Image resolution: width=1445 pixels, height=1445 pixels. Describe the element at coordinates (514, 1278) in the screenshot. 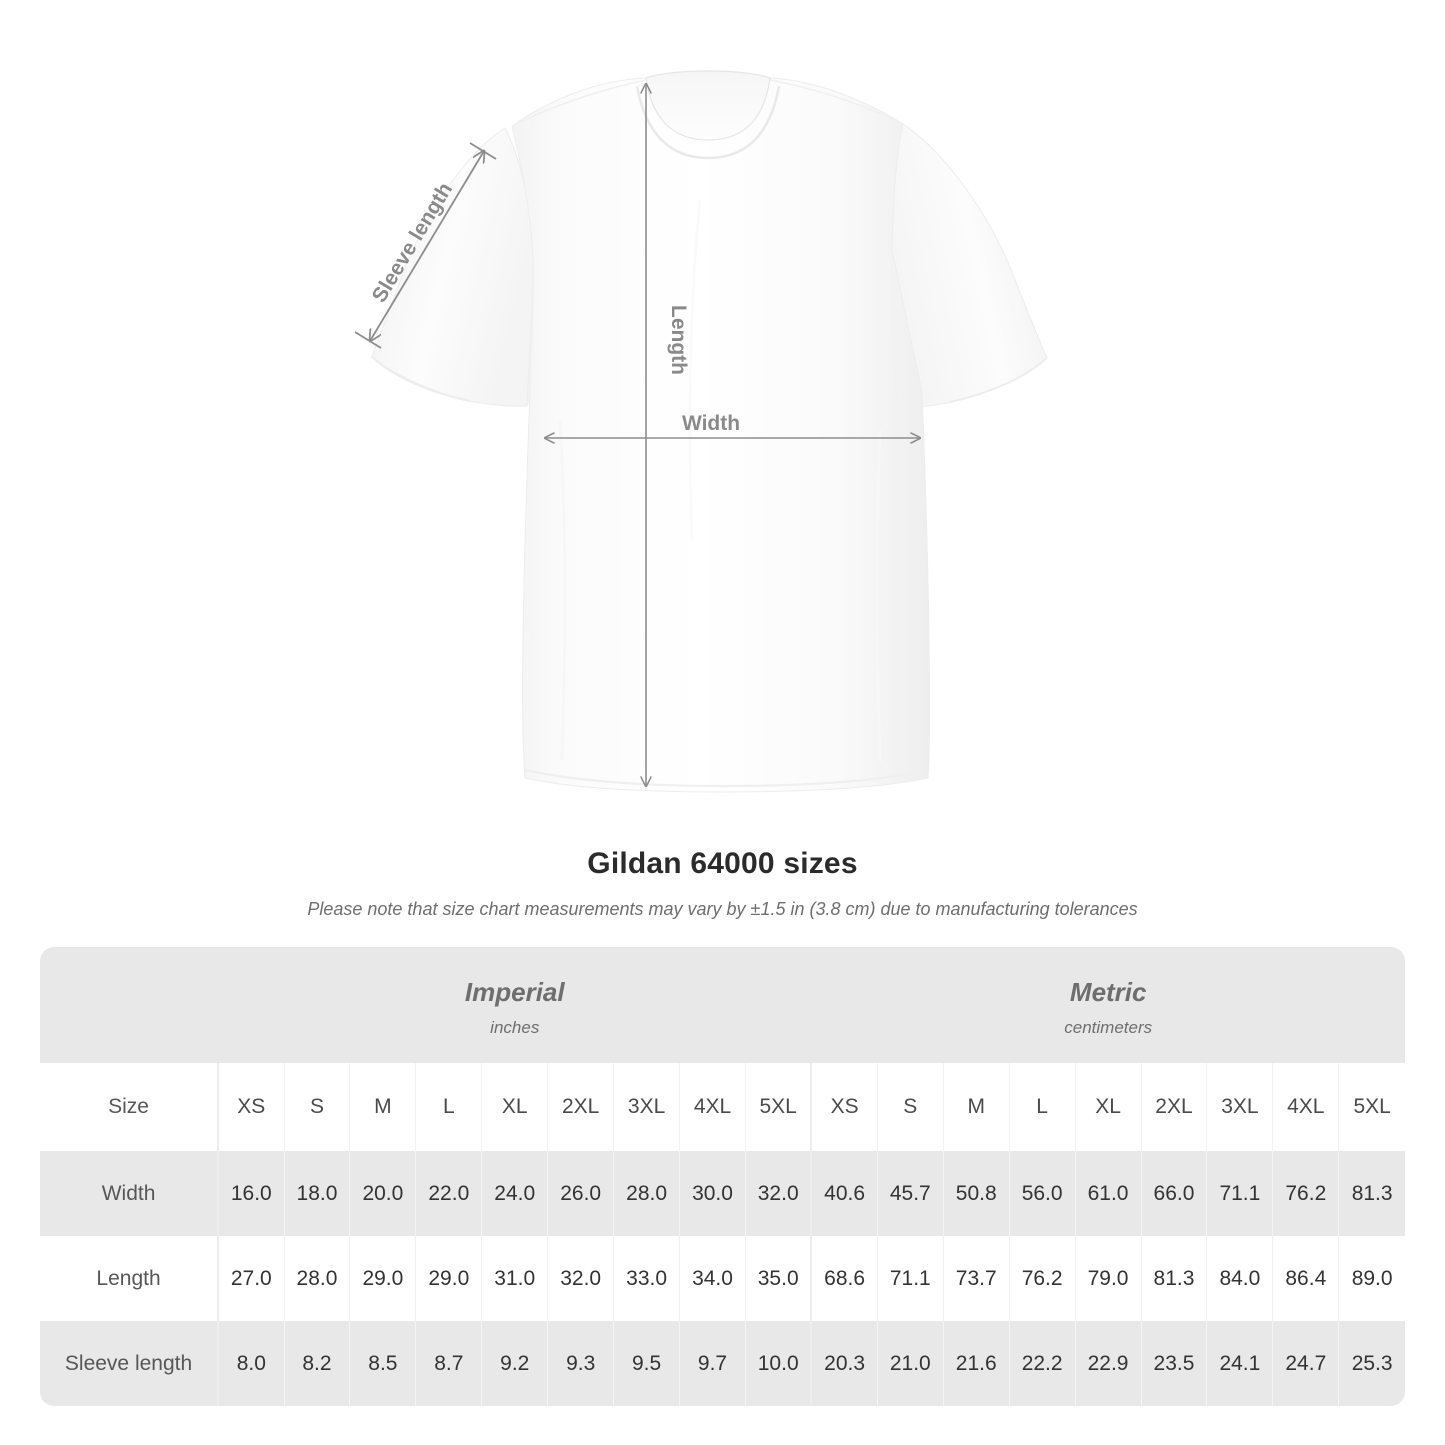

I see `table-cell: 31.0` at that location.